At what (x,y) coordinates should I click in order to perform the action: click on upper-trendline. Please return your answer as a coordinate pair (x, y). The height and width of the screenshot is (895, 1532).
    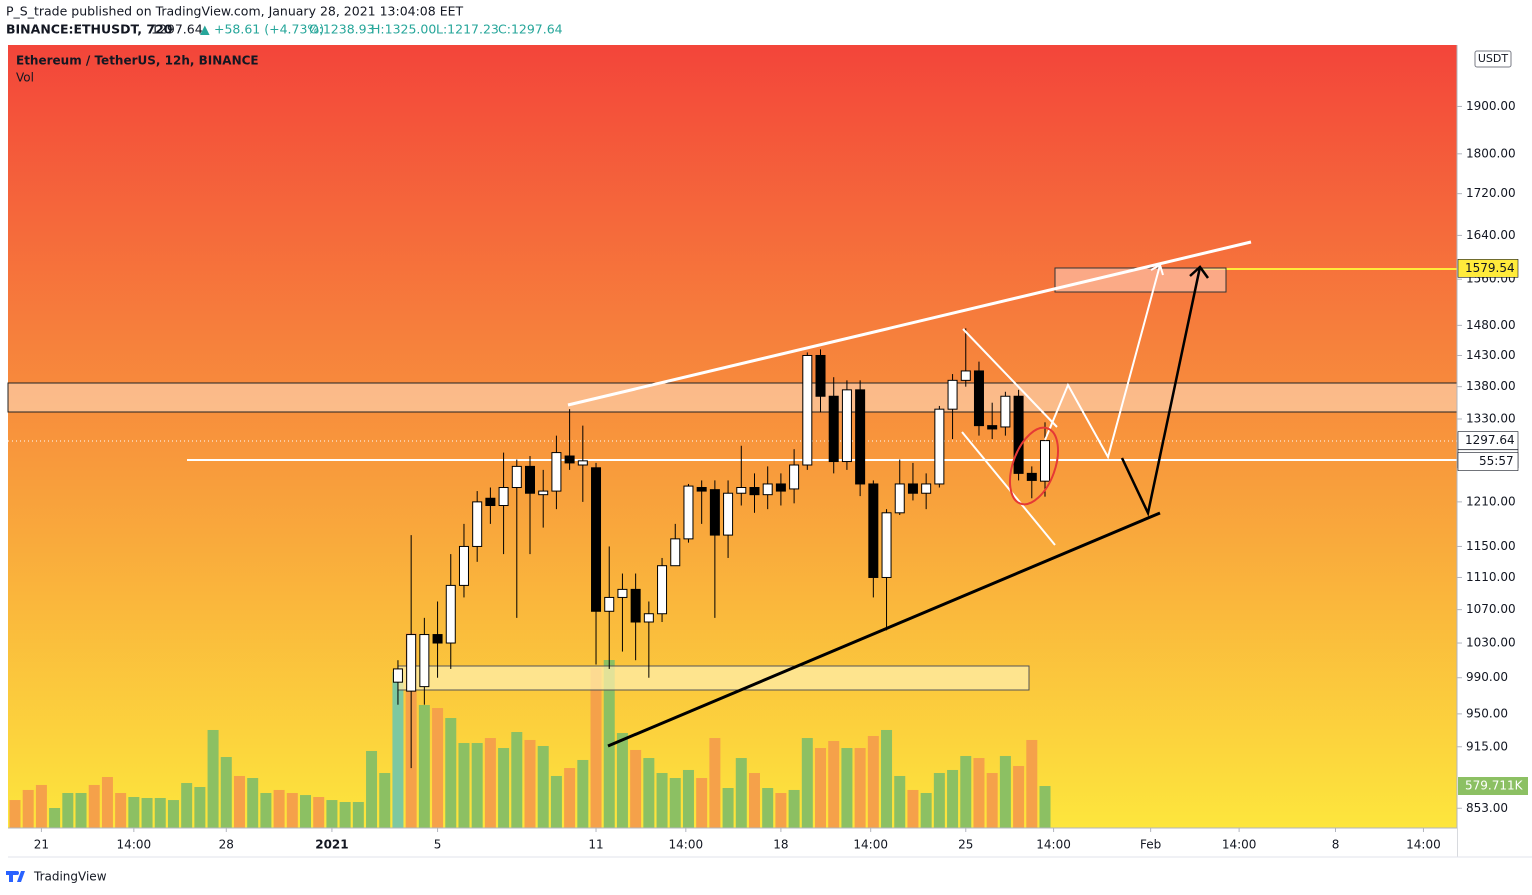
    Looking at the image, I should click on (909, 323).